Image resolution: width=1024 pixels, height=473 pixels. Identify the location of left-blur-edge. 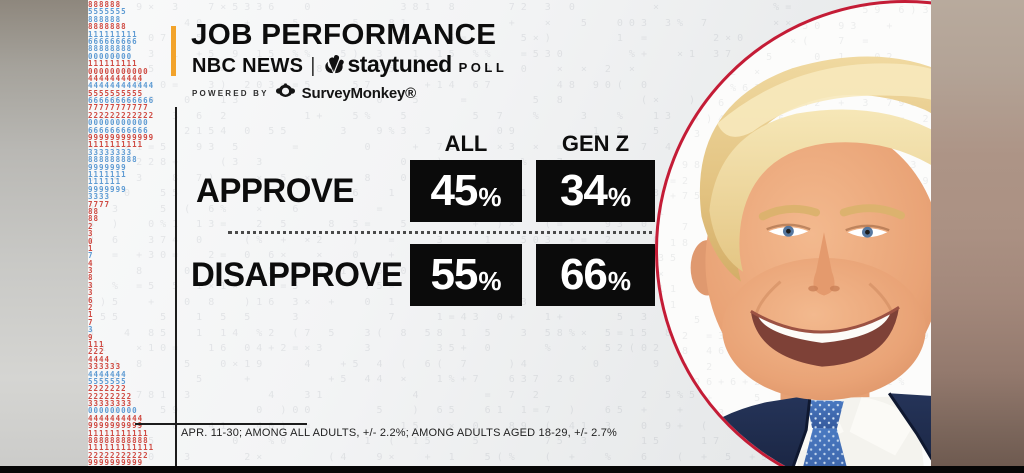
(44, 236).